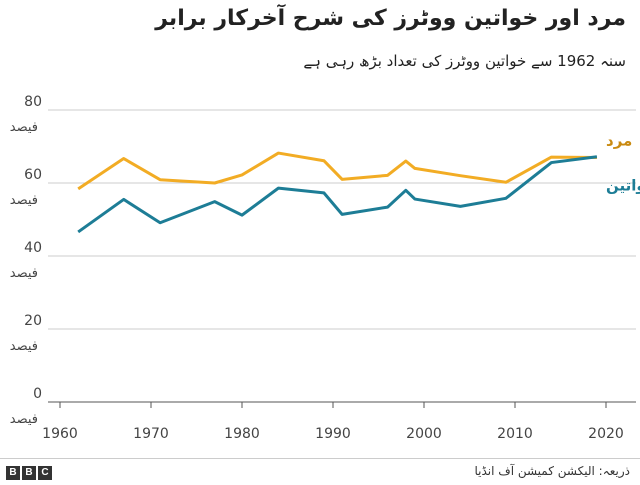 Image resolution: width=640 pixels, height=485 pixels. I want to click on x-tick-label: 1960, so click(60, 434).